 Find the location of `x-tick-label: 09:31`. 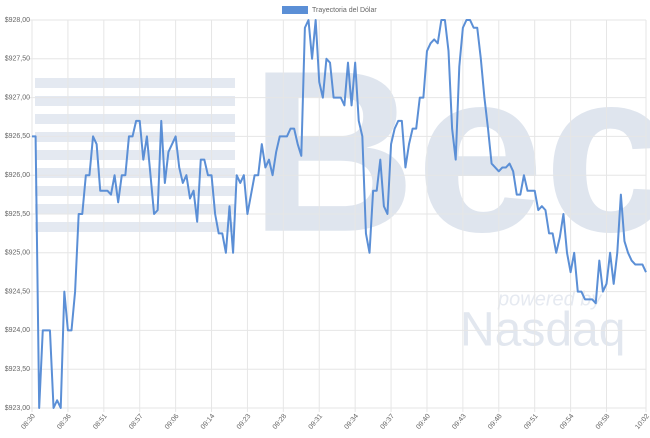

x-tick-label: 09:31 is located at coordinates (316, 422).